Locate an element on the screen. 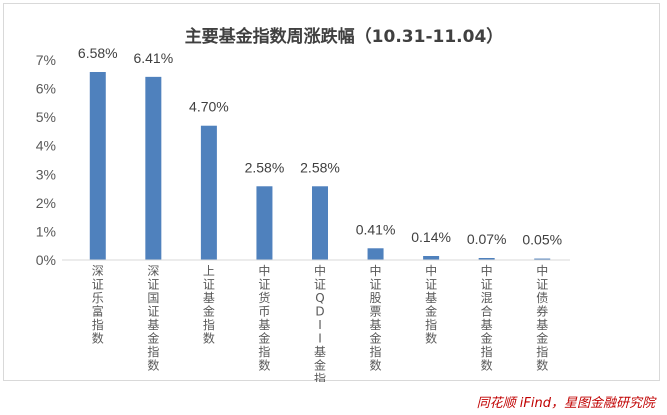 Image resolution: width=667 pixels, height=415 pixels. category-label: 深证乐富指数 is located at coordinates (98, 305).